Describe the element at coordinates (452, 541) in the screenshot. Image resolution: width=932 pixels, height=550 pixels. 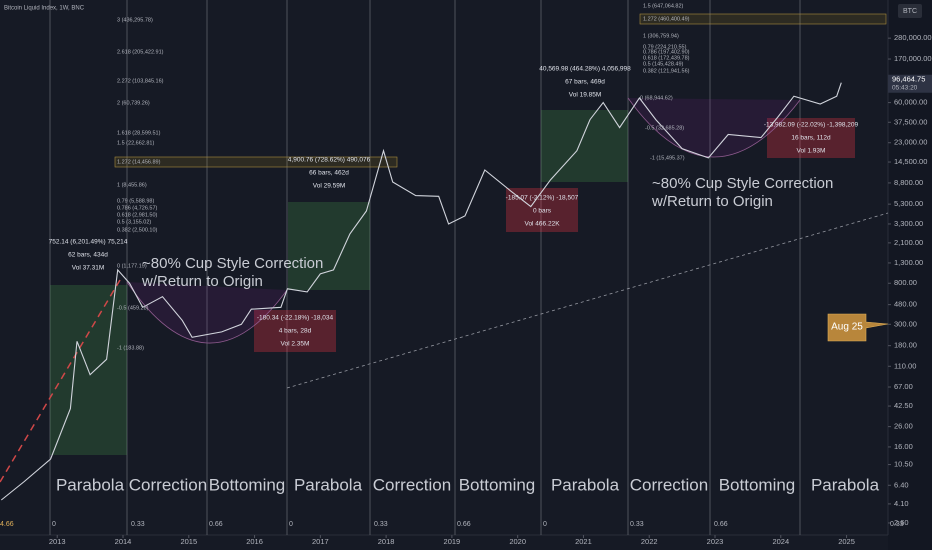
I see `x-tick-label: 2019` at that location.